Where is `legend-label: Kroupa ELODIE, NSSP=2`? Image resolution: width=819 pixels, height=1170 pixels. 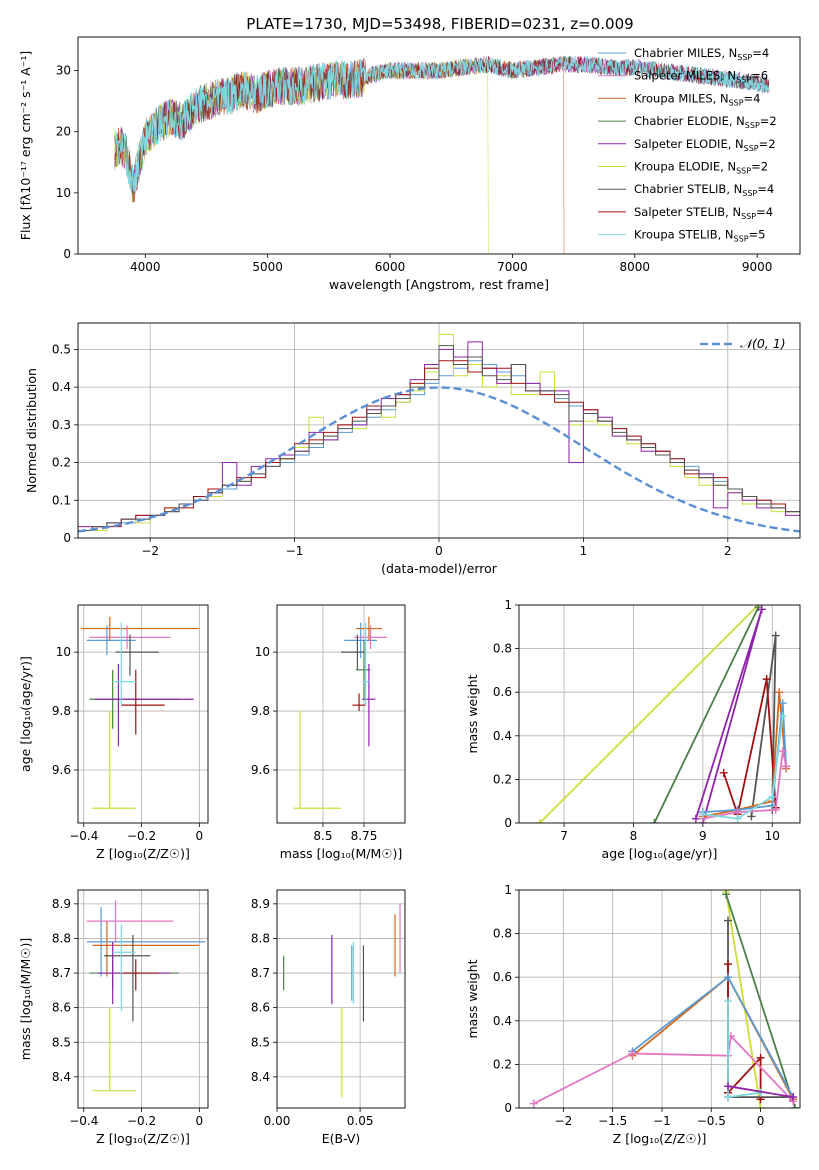 legend-label: Kroupa ELODIE, NSSP=2 is located at coordinates (701, 168).